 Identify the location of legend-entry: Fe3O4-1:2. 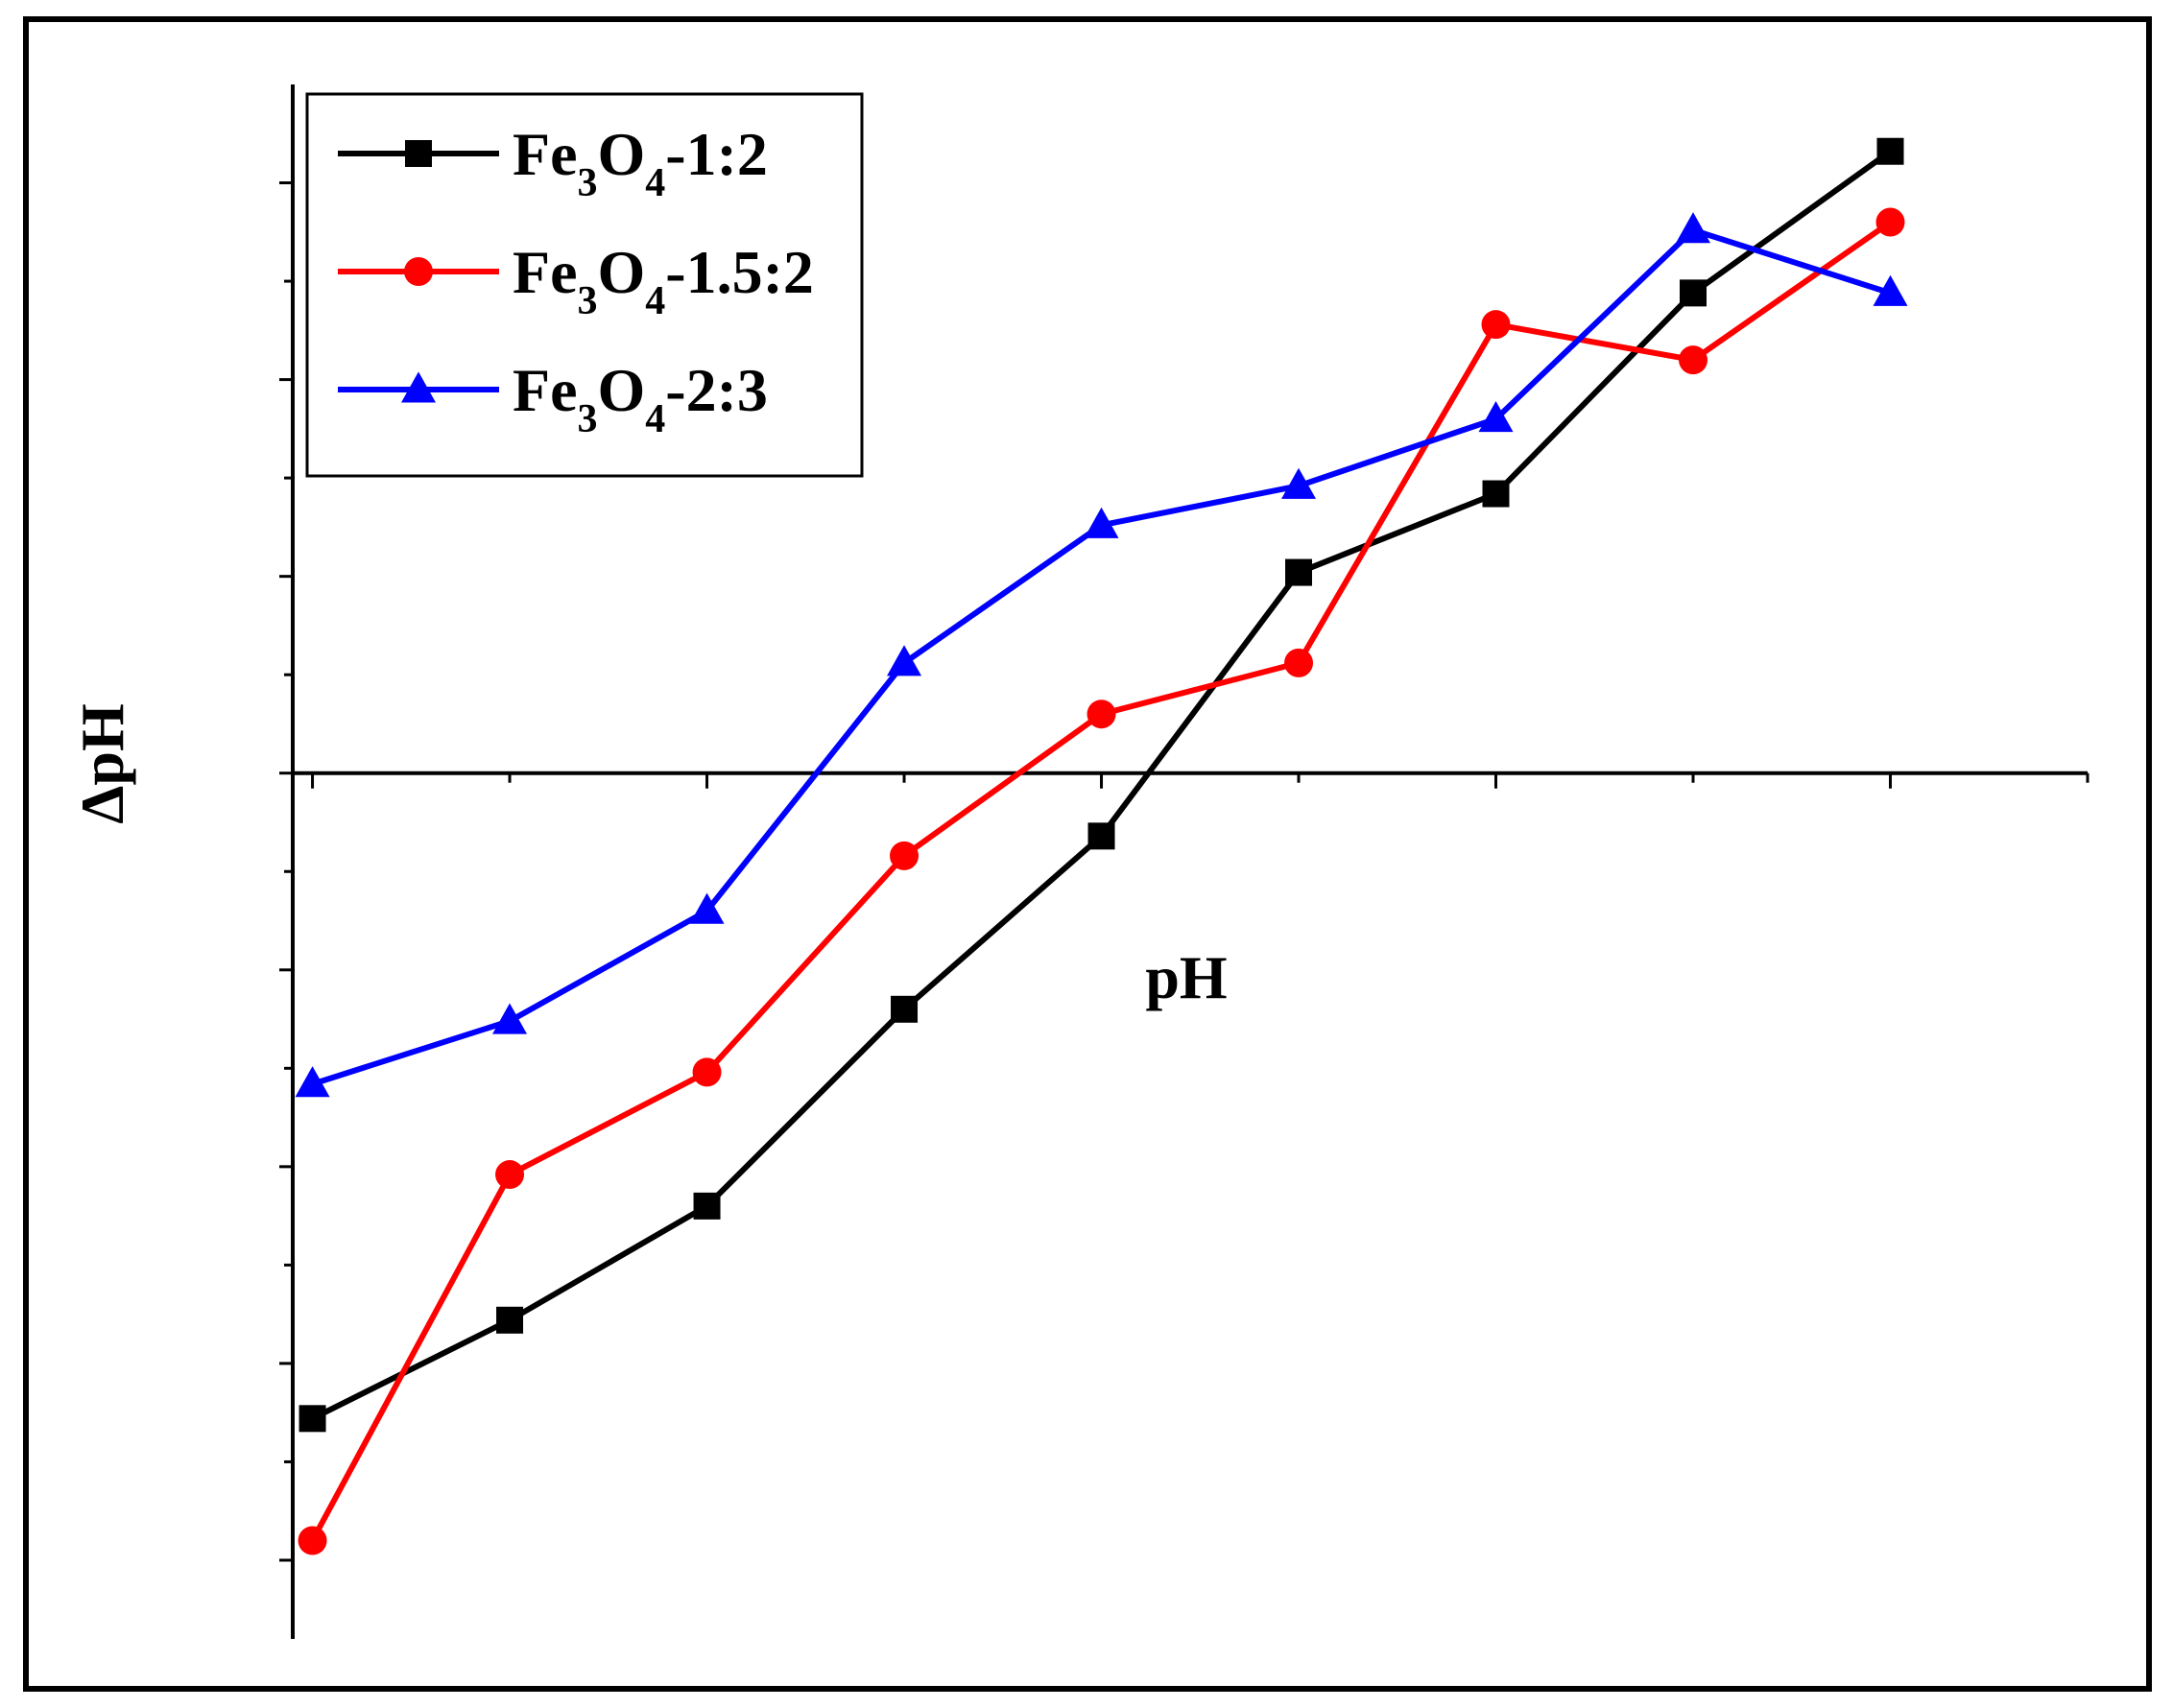
(553, 162).